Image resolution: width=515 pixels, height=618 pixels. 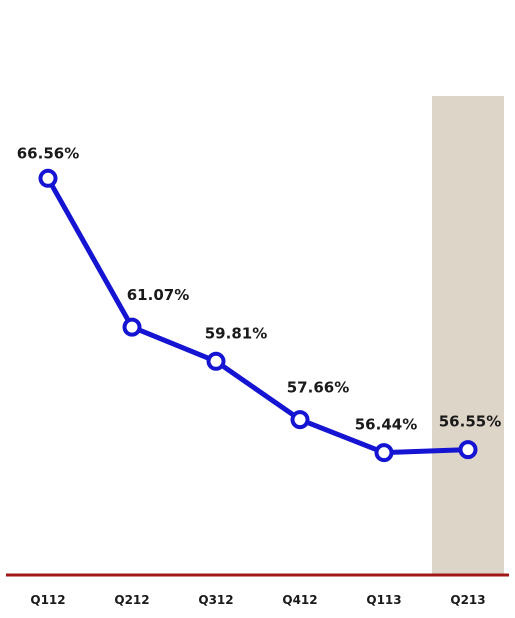 I want to click on data-label-q412: 57.66%, so click(x=318, y=388).